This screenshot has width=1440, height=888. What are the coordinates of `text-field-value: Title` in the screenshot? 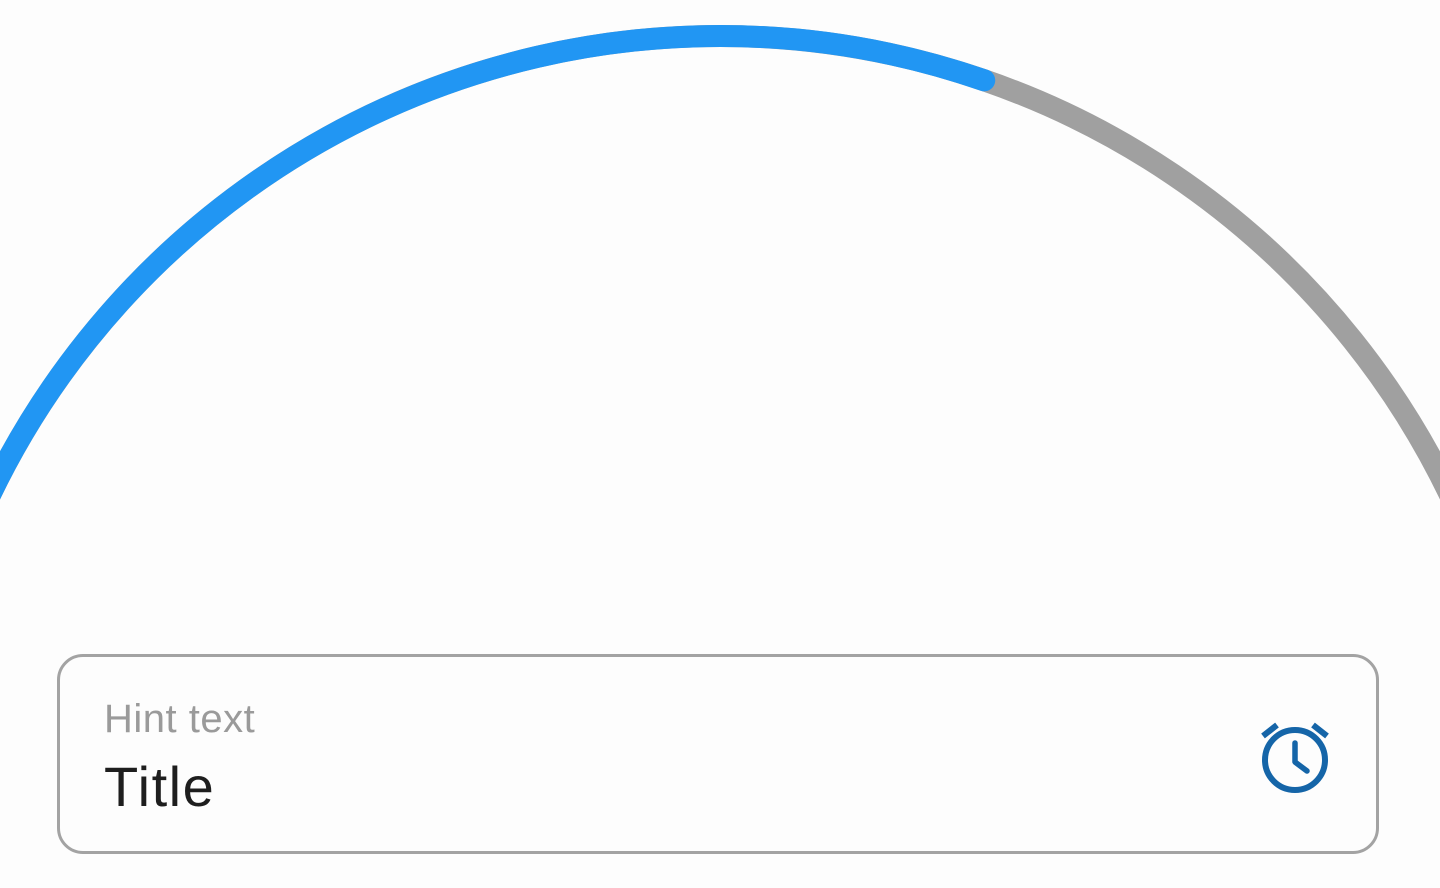 It's located at (160, 786).